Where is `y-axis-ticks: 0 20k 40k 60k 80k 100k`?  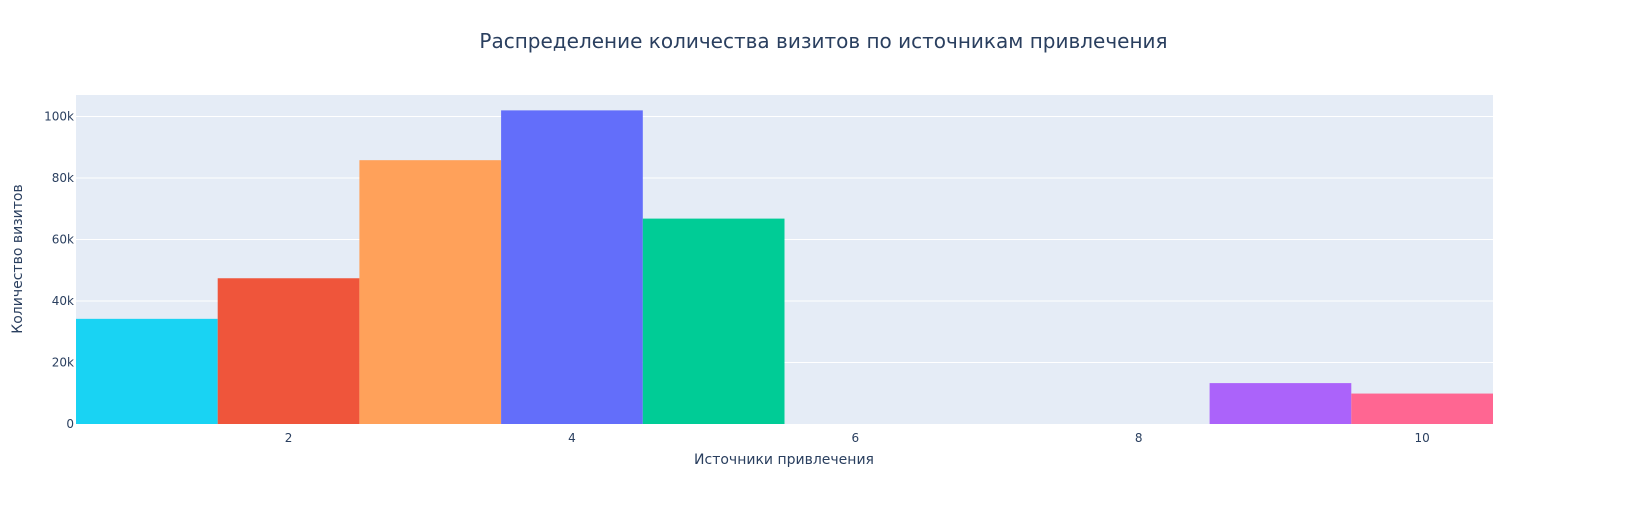
y-axis-ticks: 0 20k 40k 60k 80k 100k is located at coordinates (59, 270).